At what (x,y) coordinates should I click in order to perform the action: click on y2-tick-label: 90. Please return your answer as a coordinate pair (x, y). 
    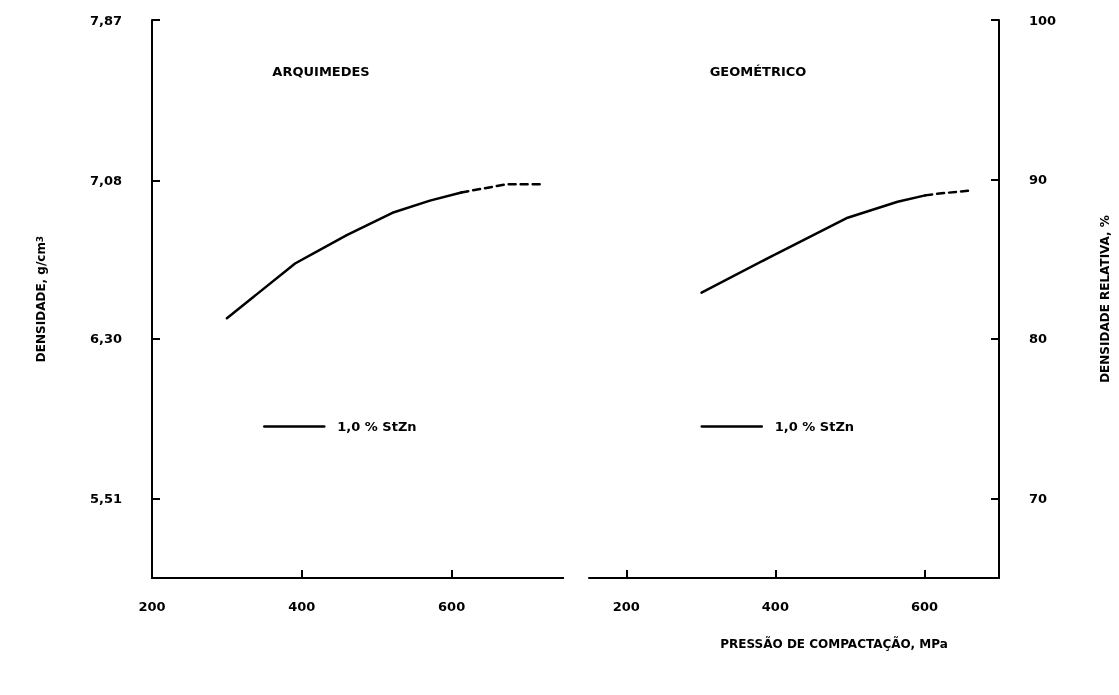
    Looking at the image, I should click on (1038, 179).